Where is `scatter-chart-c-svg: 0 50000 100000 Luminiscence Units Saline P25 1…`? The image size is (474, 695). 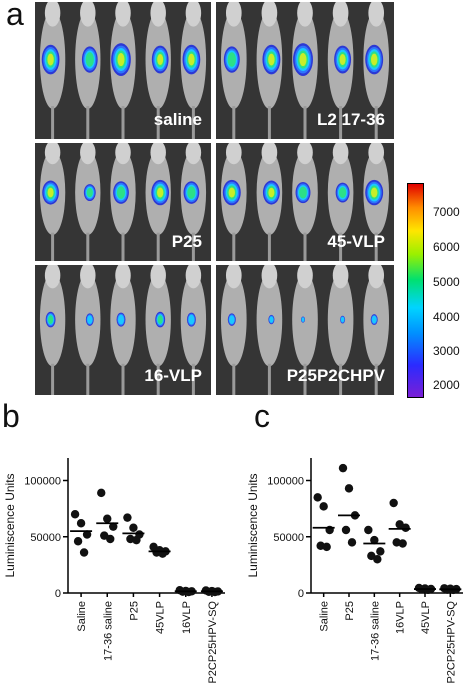 scatter-chart-c-svg: 0 50000 100000 Luminiscence Units Saline P25 1… is located at coordinates (354, 571).